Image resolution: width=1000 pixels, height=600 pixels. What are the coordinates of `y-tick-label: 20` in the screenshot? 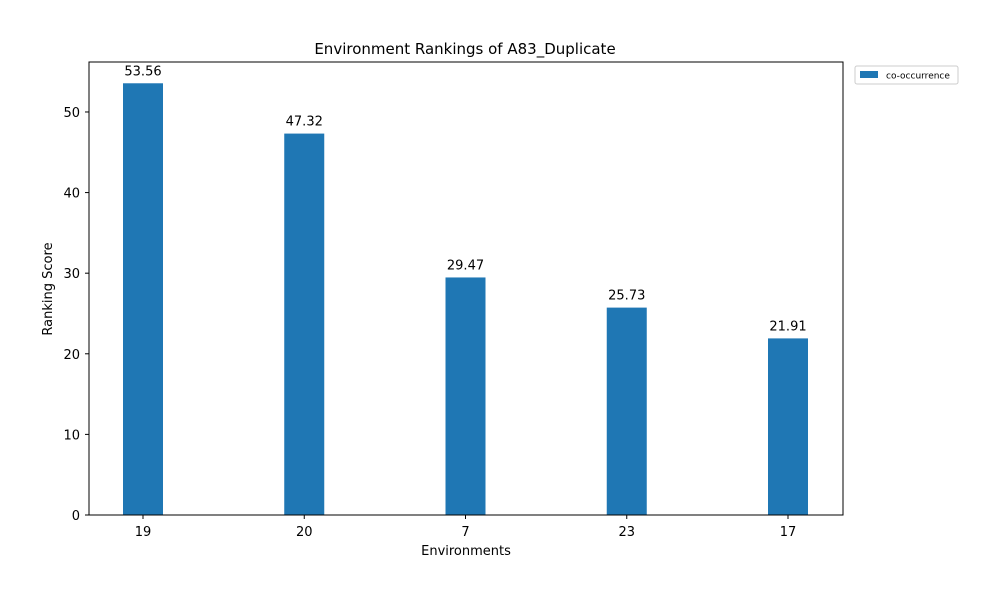 It's located at (71, 355).